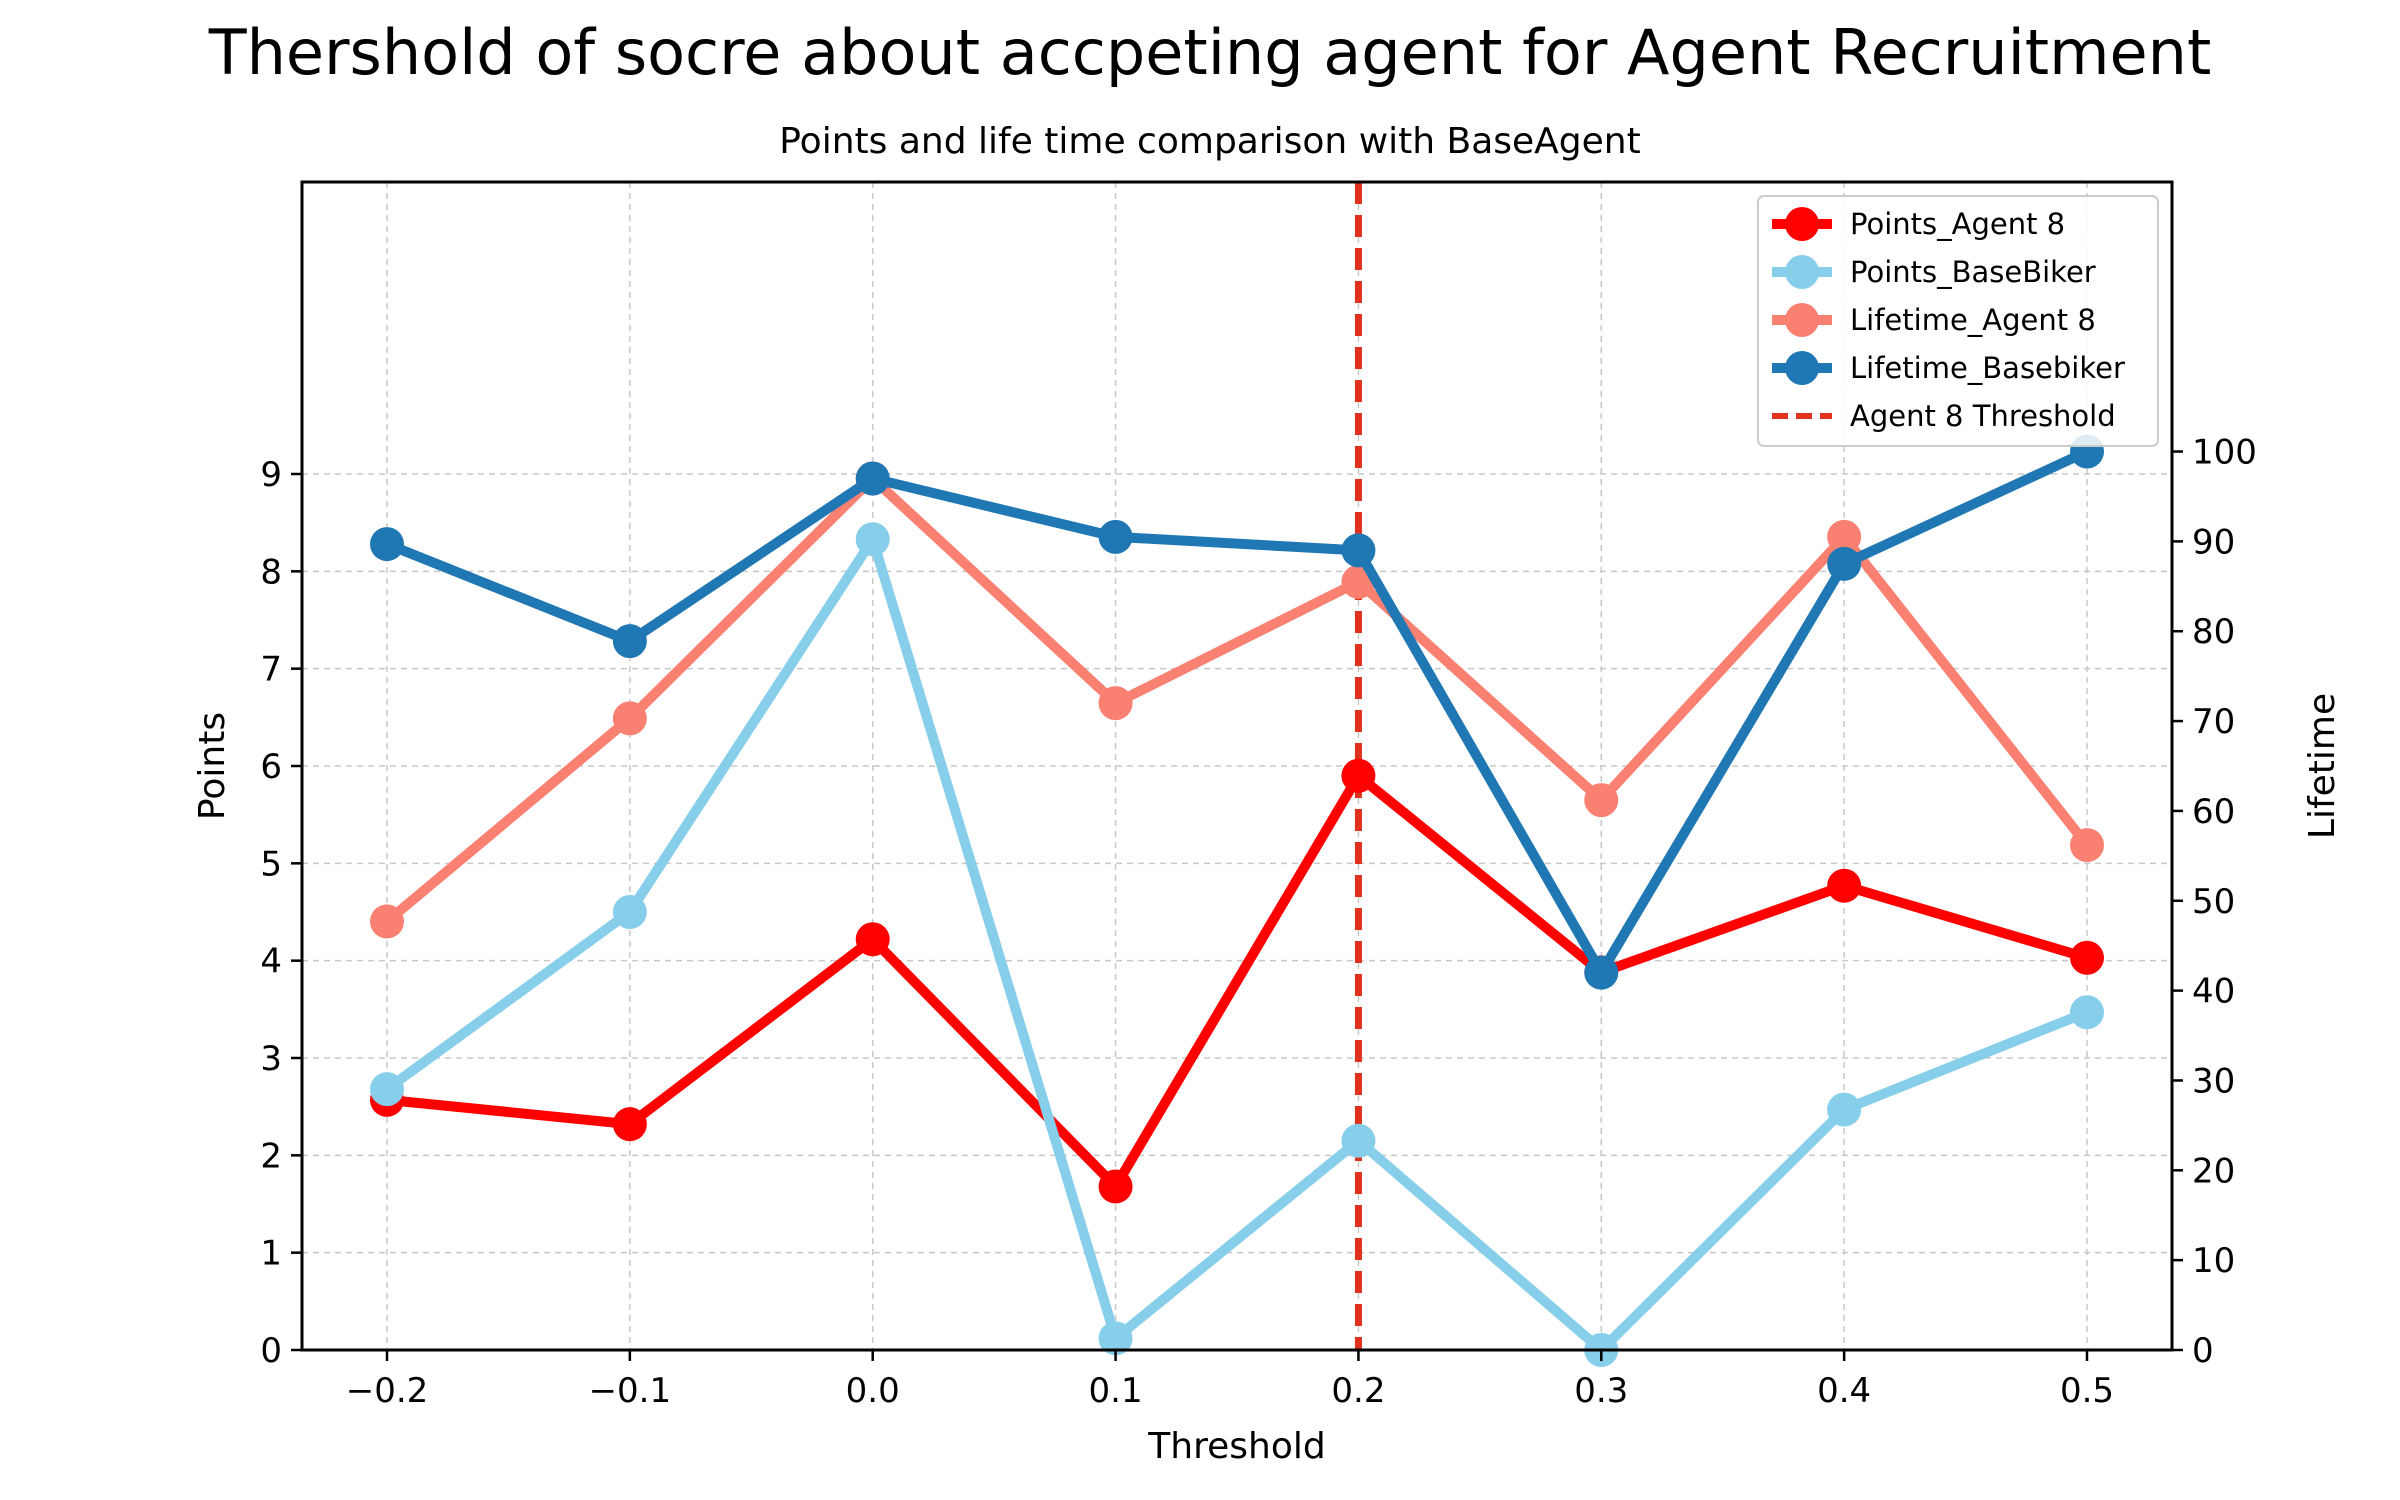  What do you see at coordinates (2213, 992) in the screenshot?
I see `y-right-tick-label: 40` at bounding box center [2213, 992].